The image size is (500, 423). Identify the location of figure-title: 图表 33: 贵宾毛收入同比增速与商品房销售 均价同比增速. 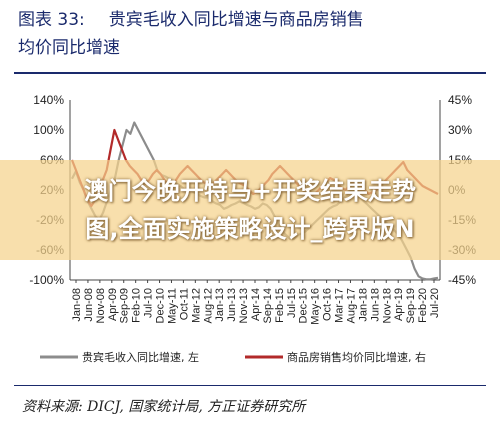
(253, 34).